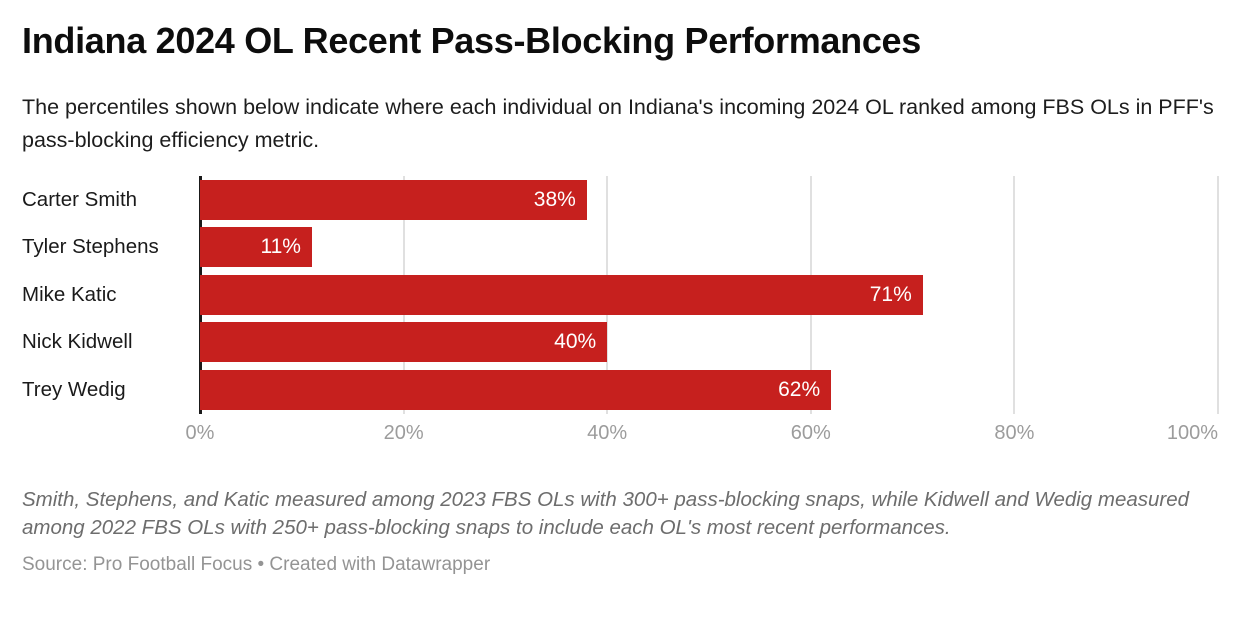 The width and height of the screenshot is (1240, 626). What do you see at coordinates (200, 432) in the screenshot?
I see `x-tick-label: 0%` at bounding box center [200, 432].